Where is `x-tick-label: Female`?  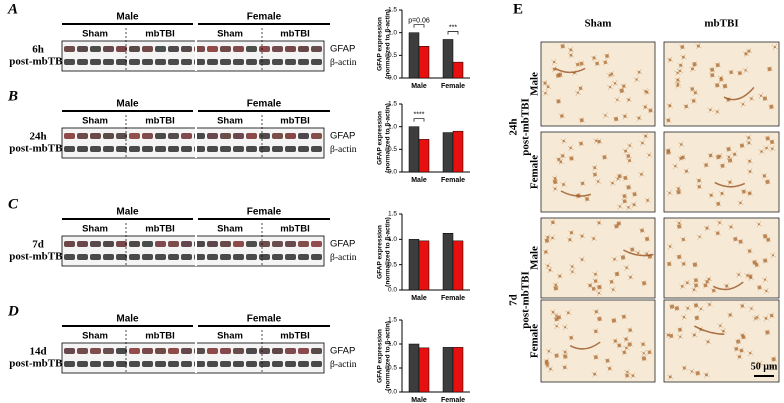 x-tick-label: Female is located at coordinates (453, 400).